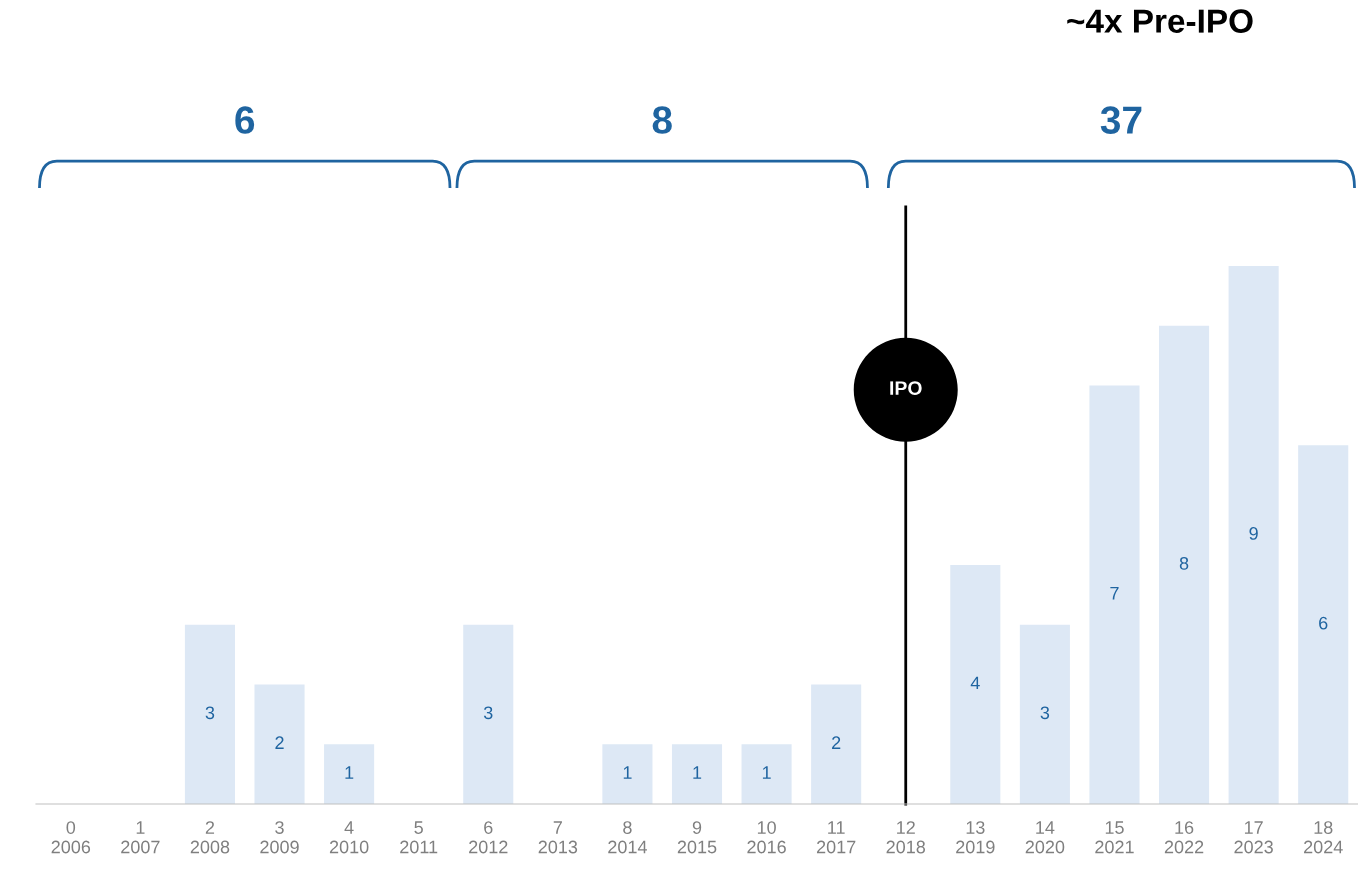  I want to click on x-tick-label: 12 2018, so click(906, 837).